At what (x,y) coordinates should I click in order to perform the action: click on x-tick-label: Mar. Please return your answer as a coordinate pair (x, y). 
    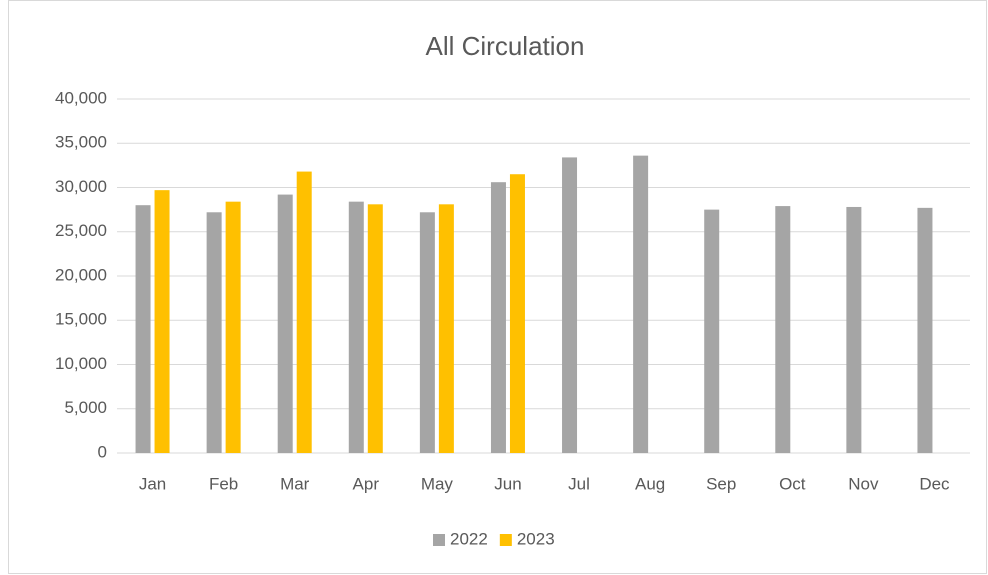
    Looking at the image, I should click on (295, 483).